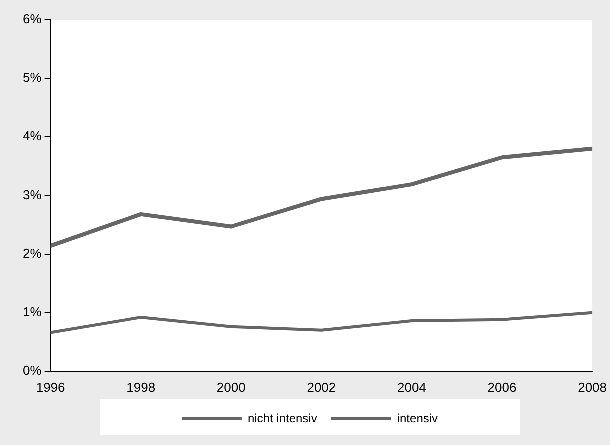 Image resolution: width=610 pixels, height=445 pixels. I want to click on y-tick-label: 2%, so click(32, 253).